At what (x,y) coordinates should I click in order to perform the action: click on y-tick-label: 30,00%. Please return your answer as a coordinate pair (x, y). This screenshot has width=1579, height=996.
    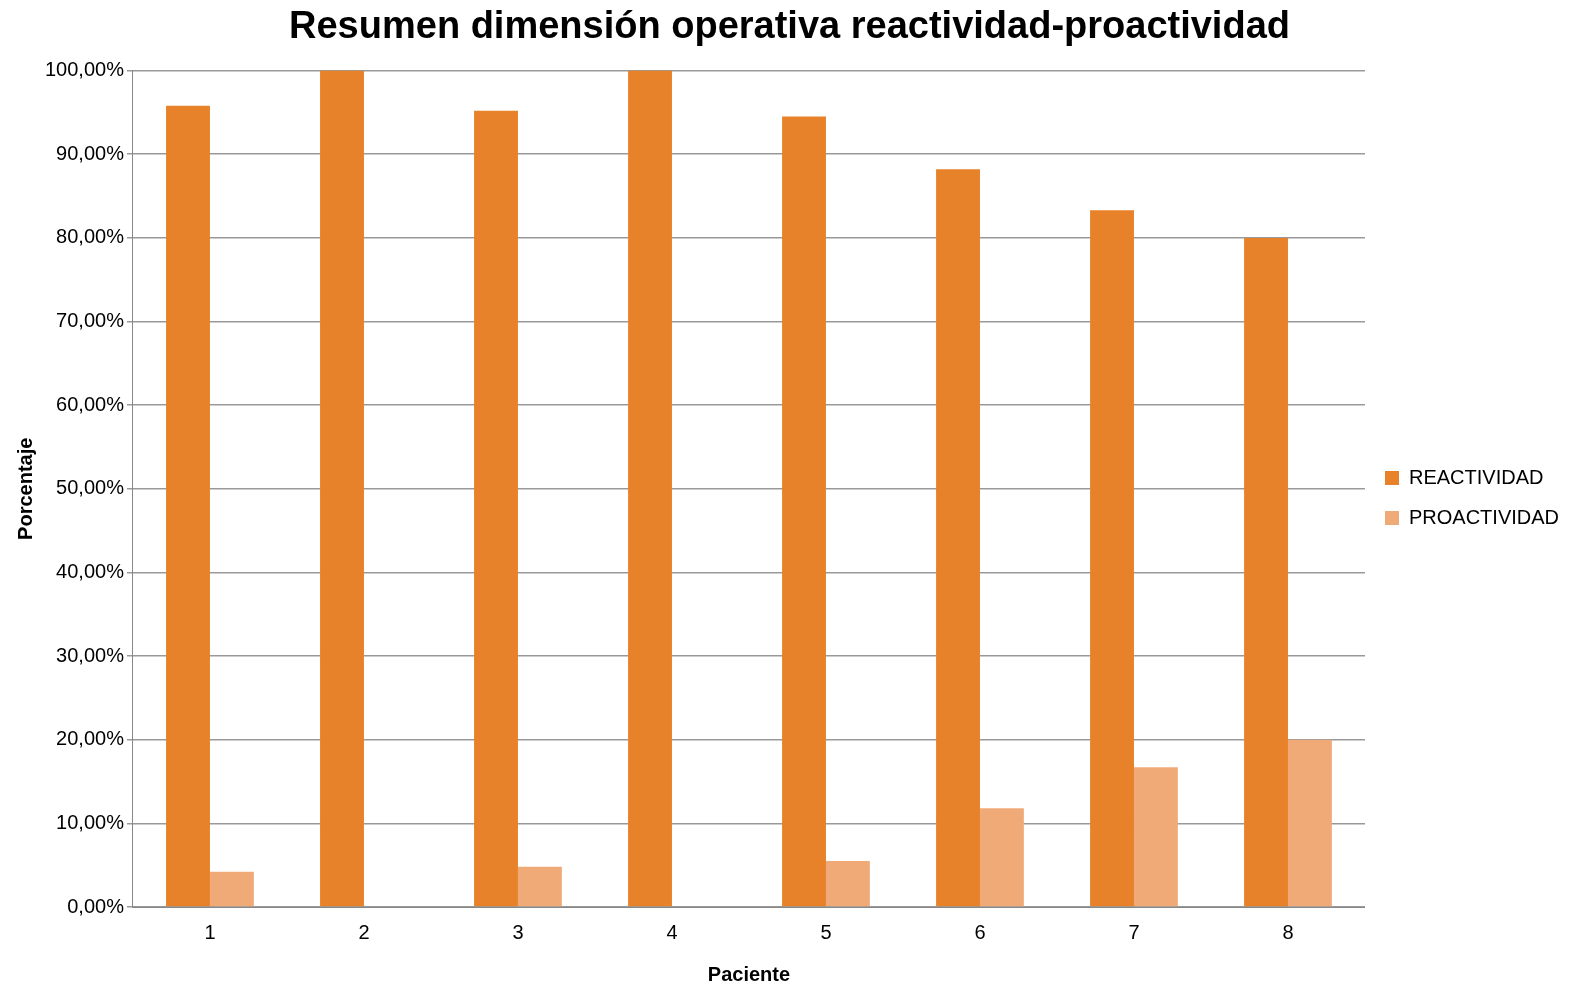
    Looking at the image, I should click on (90, 654).